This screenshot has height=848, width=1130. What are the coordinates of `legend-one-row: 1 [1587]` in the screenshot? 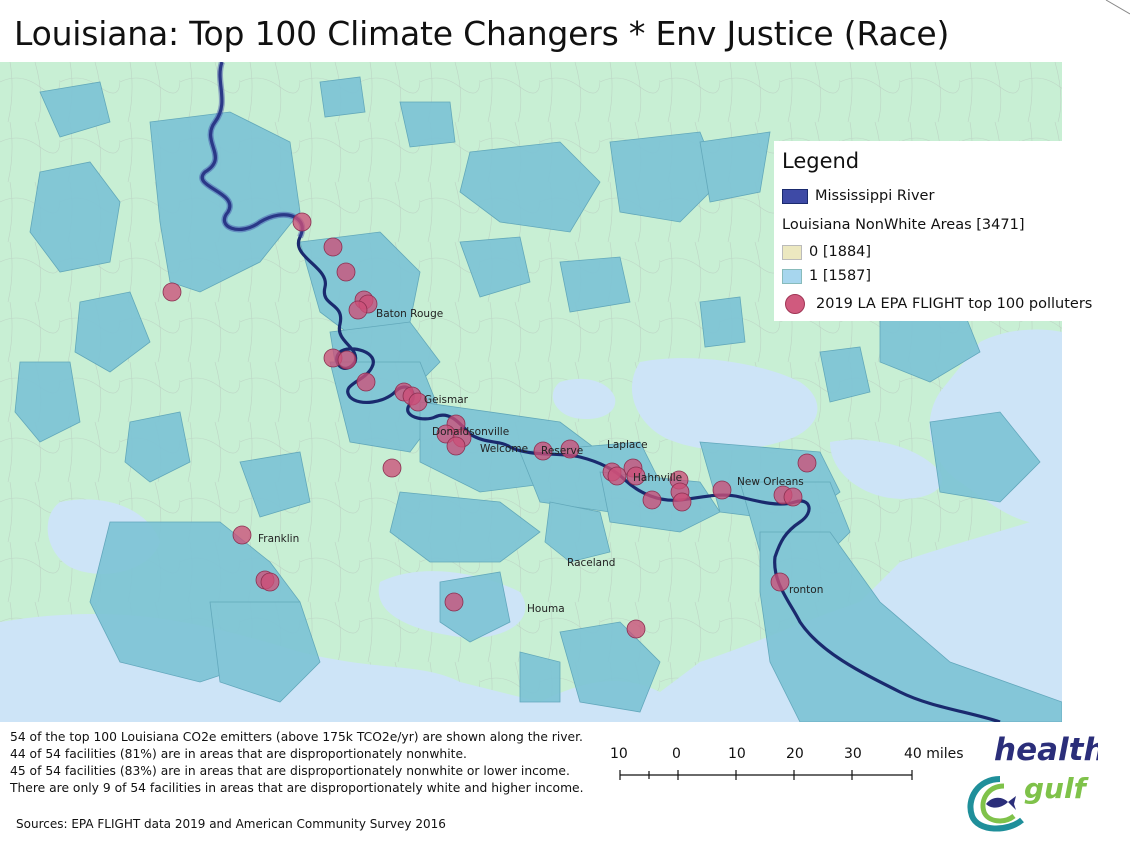 It's located at (826, 276).